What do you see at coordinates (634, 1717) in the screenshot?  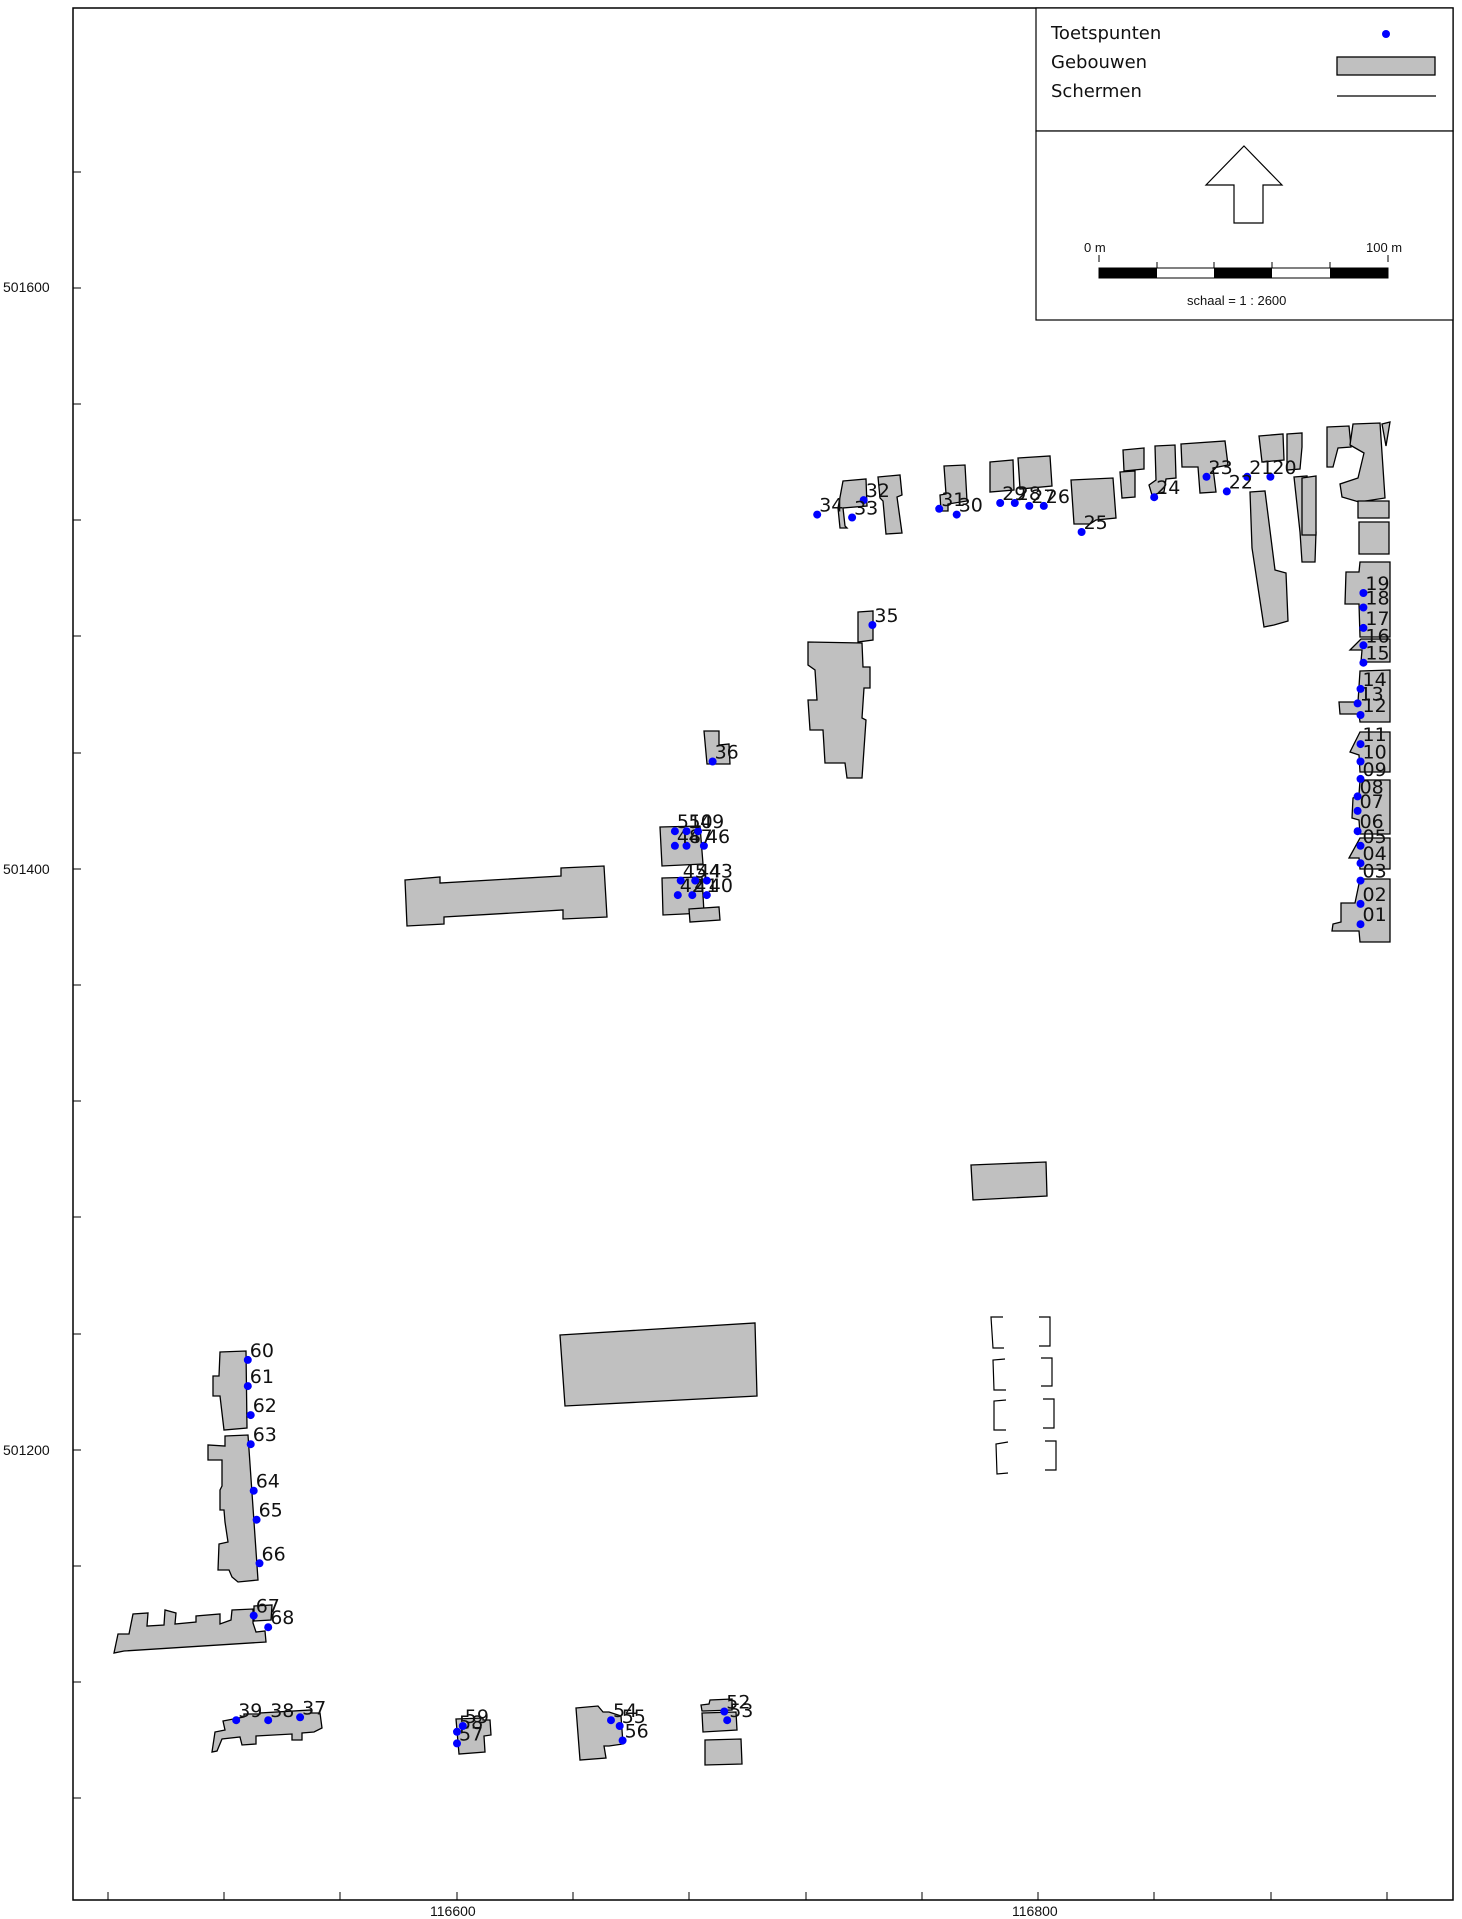 I see `receiver-point-label: 55` at bounding box center [634, 1717].